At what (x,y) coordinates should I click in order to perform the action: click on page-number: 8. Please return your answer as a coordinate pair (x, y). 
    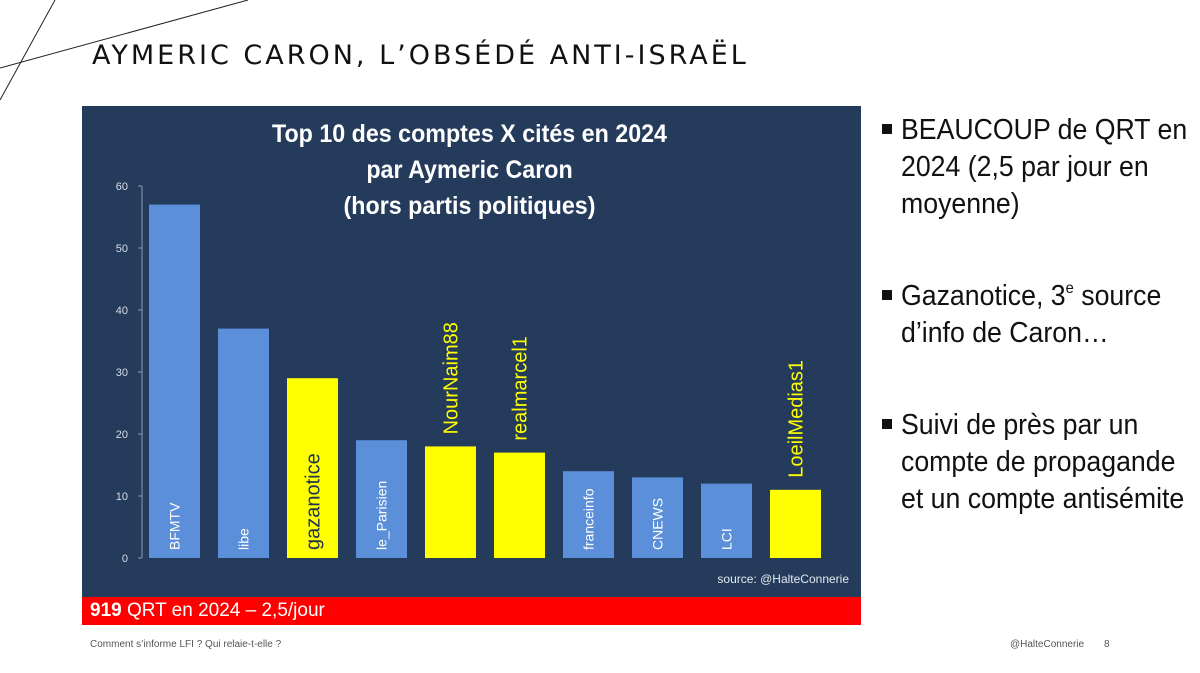
    Looking at the image, I should click on (1107, 644).